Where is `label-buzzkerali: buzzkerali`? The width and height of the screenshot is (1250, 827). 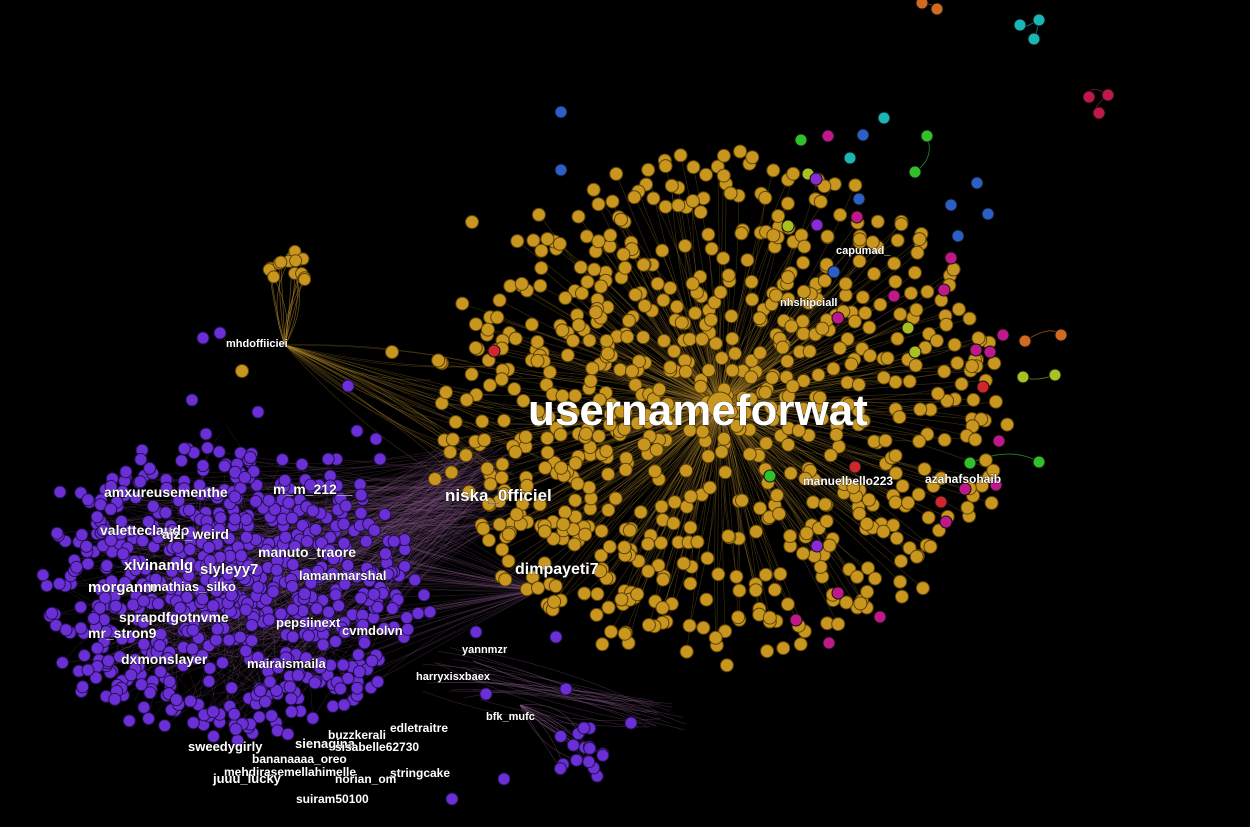
label-buzzkerali: buzzkerali is located at coordinates (357, 735).